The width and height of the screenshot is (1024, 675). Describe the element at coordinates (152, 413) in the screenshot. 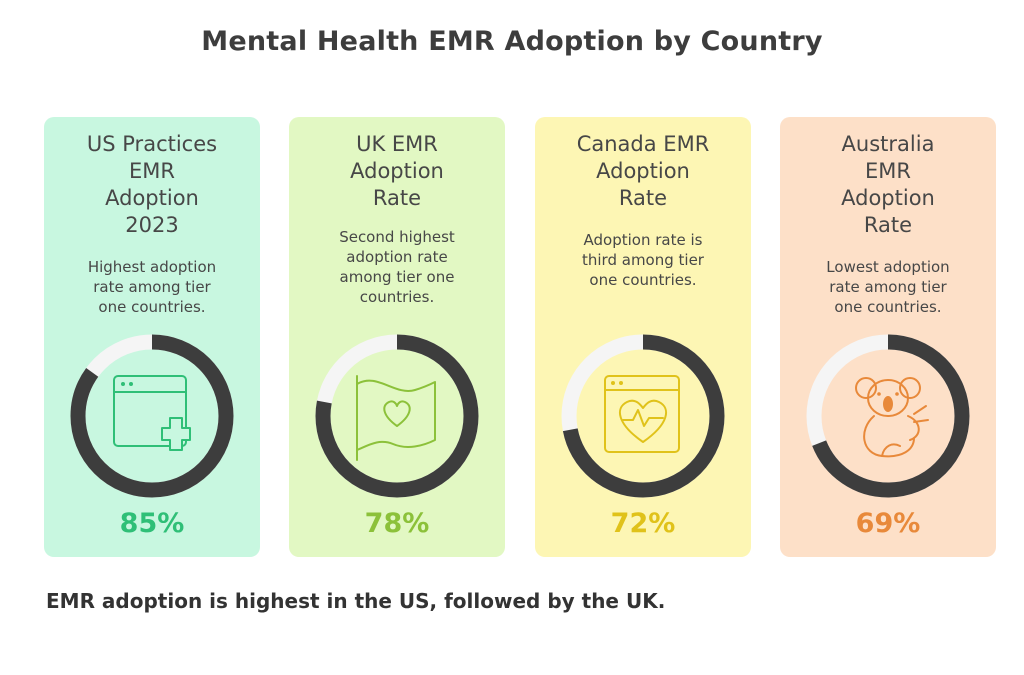

I see `browser-plus-icon` at that location.